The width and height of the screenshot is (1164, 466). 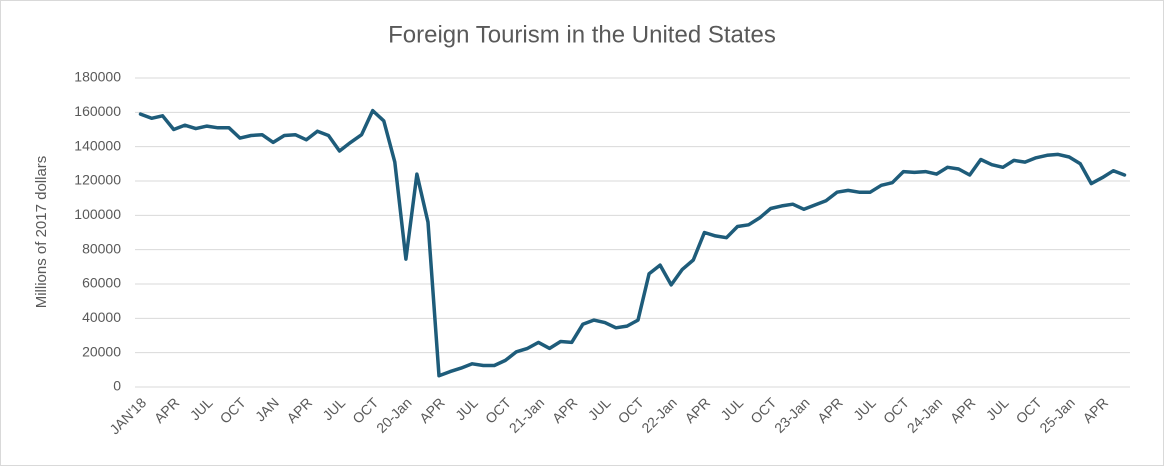 I want to click on y-tick-label: 140000, so click(x=97, y=145).